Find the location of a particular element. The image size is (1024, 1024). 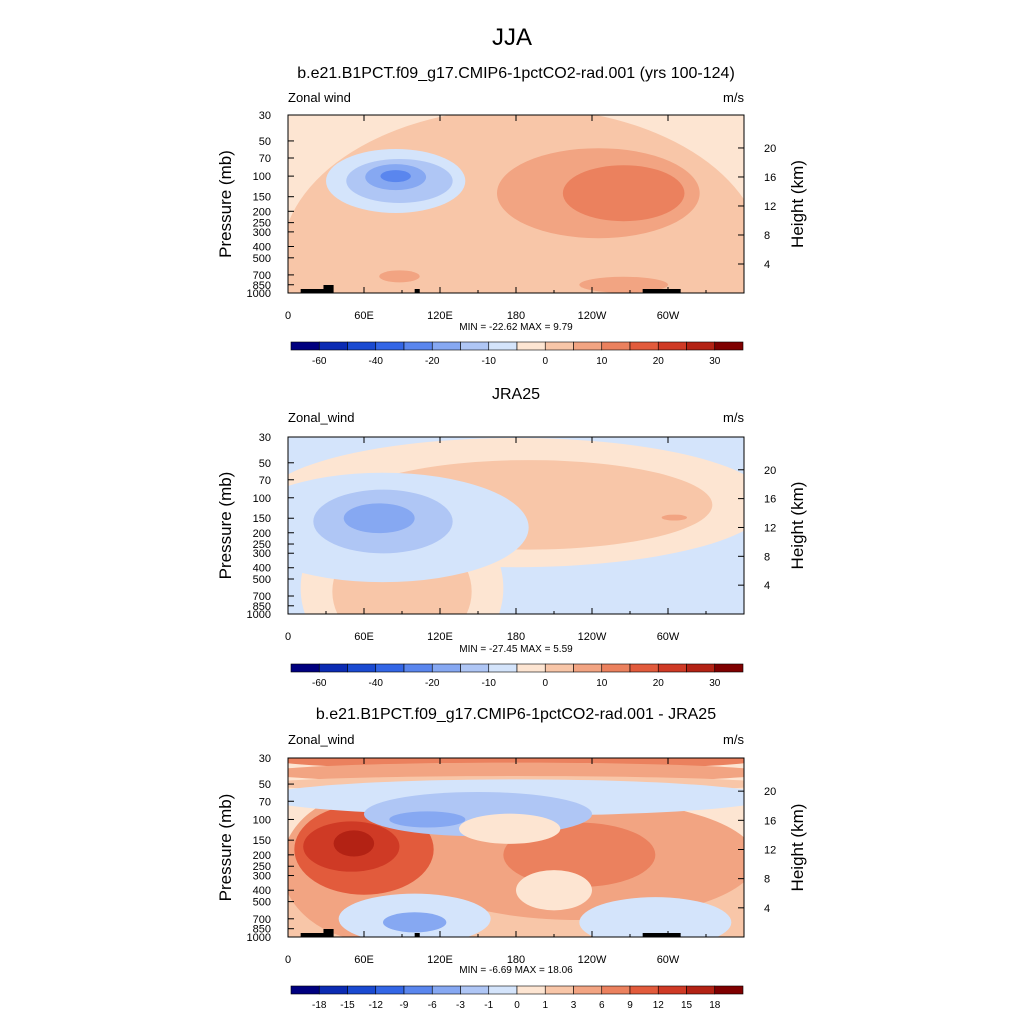

min-max-stats: MIN = -27.45 MAX = 5.59 is located at coordinates (516, 649).